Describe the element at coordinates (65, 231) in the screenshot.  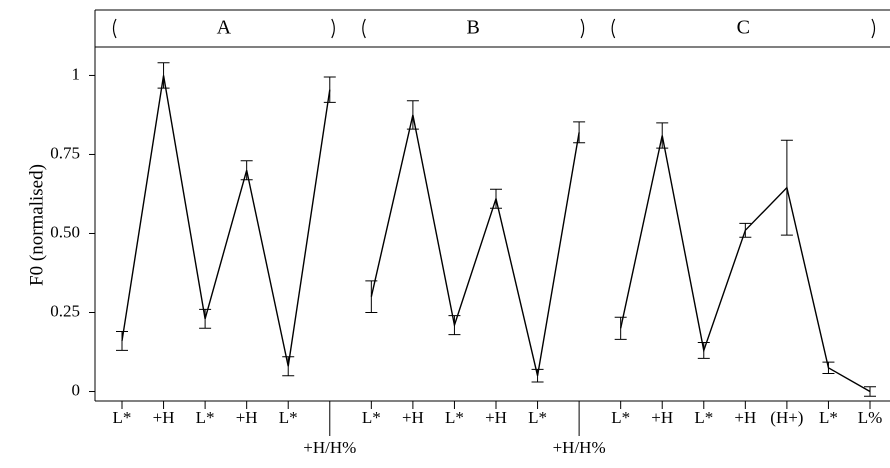
I see `y-tick-label: 0.50` at that location.